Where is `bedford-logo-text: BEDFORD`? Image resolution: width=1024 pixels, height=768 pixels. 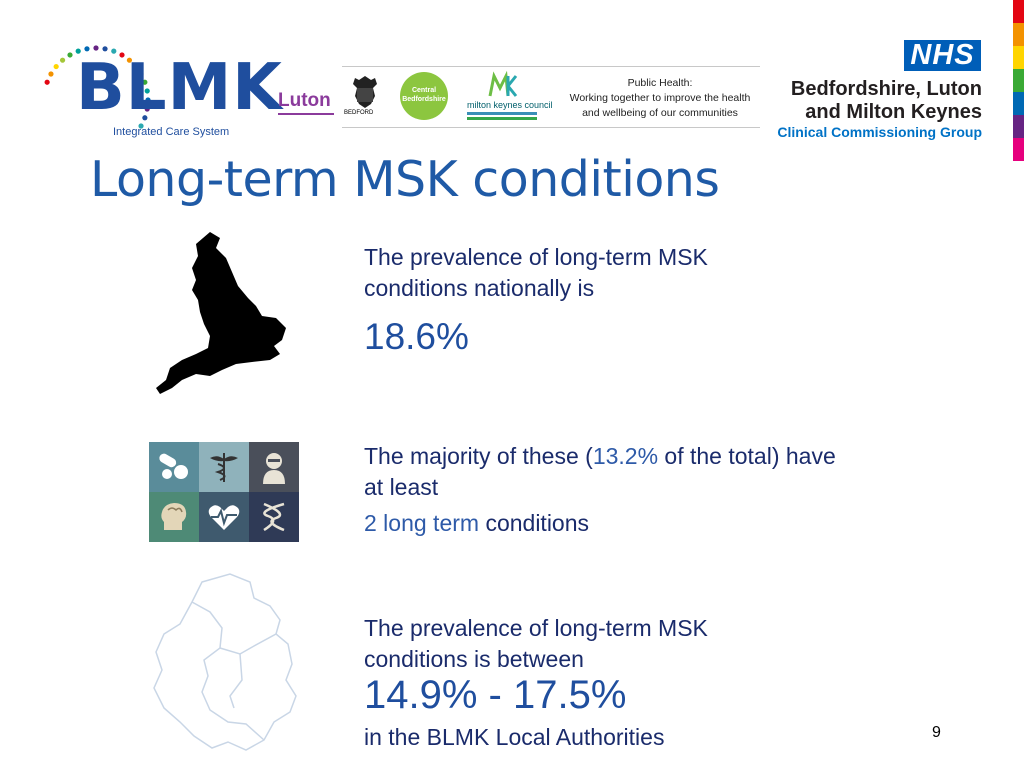
bedford-logo-text: BEDFORD is located at coordinates (359, 113).